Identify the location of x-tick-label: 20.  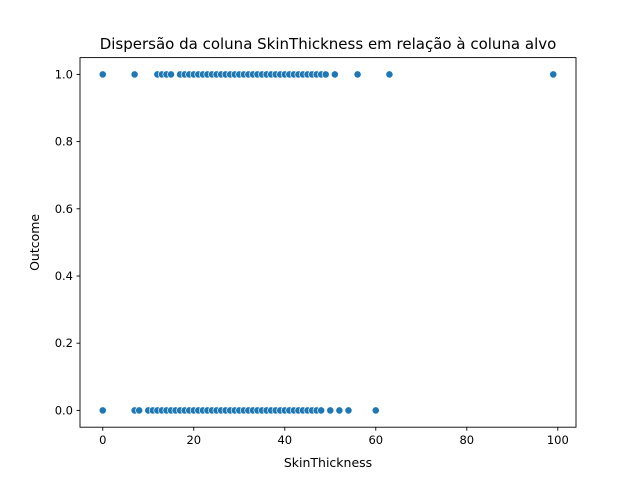
(193, 440).